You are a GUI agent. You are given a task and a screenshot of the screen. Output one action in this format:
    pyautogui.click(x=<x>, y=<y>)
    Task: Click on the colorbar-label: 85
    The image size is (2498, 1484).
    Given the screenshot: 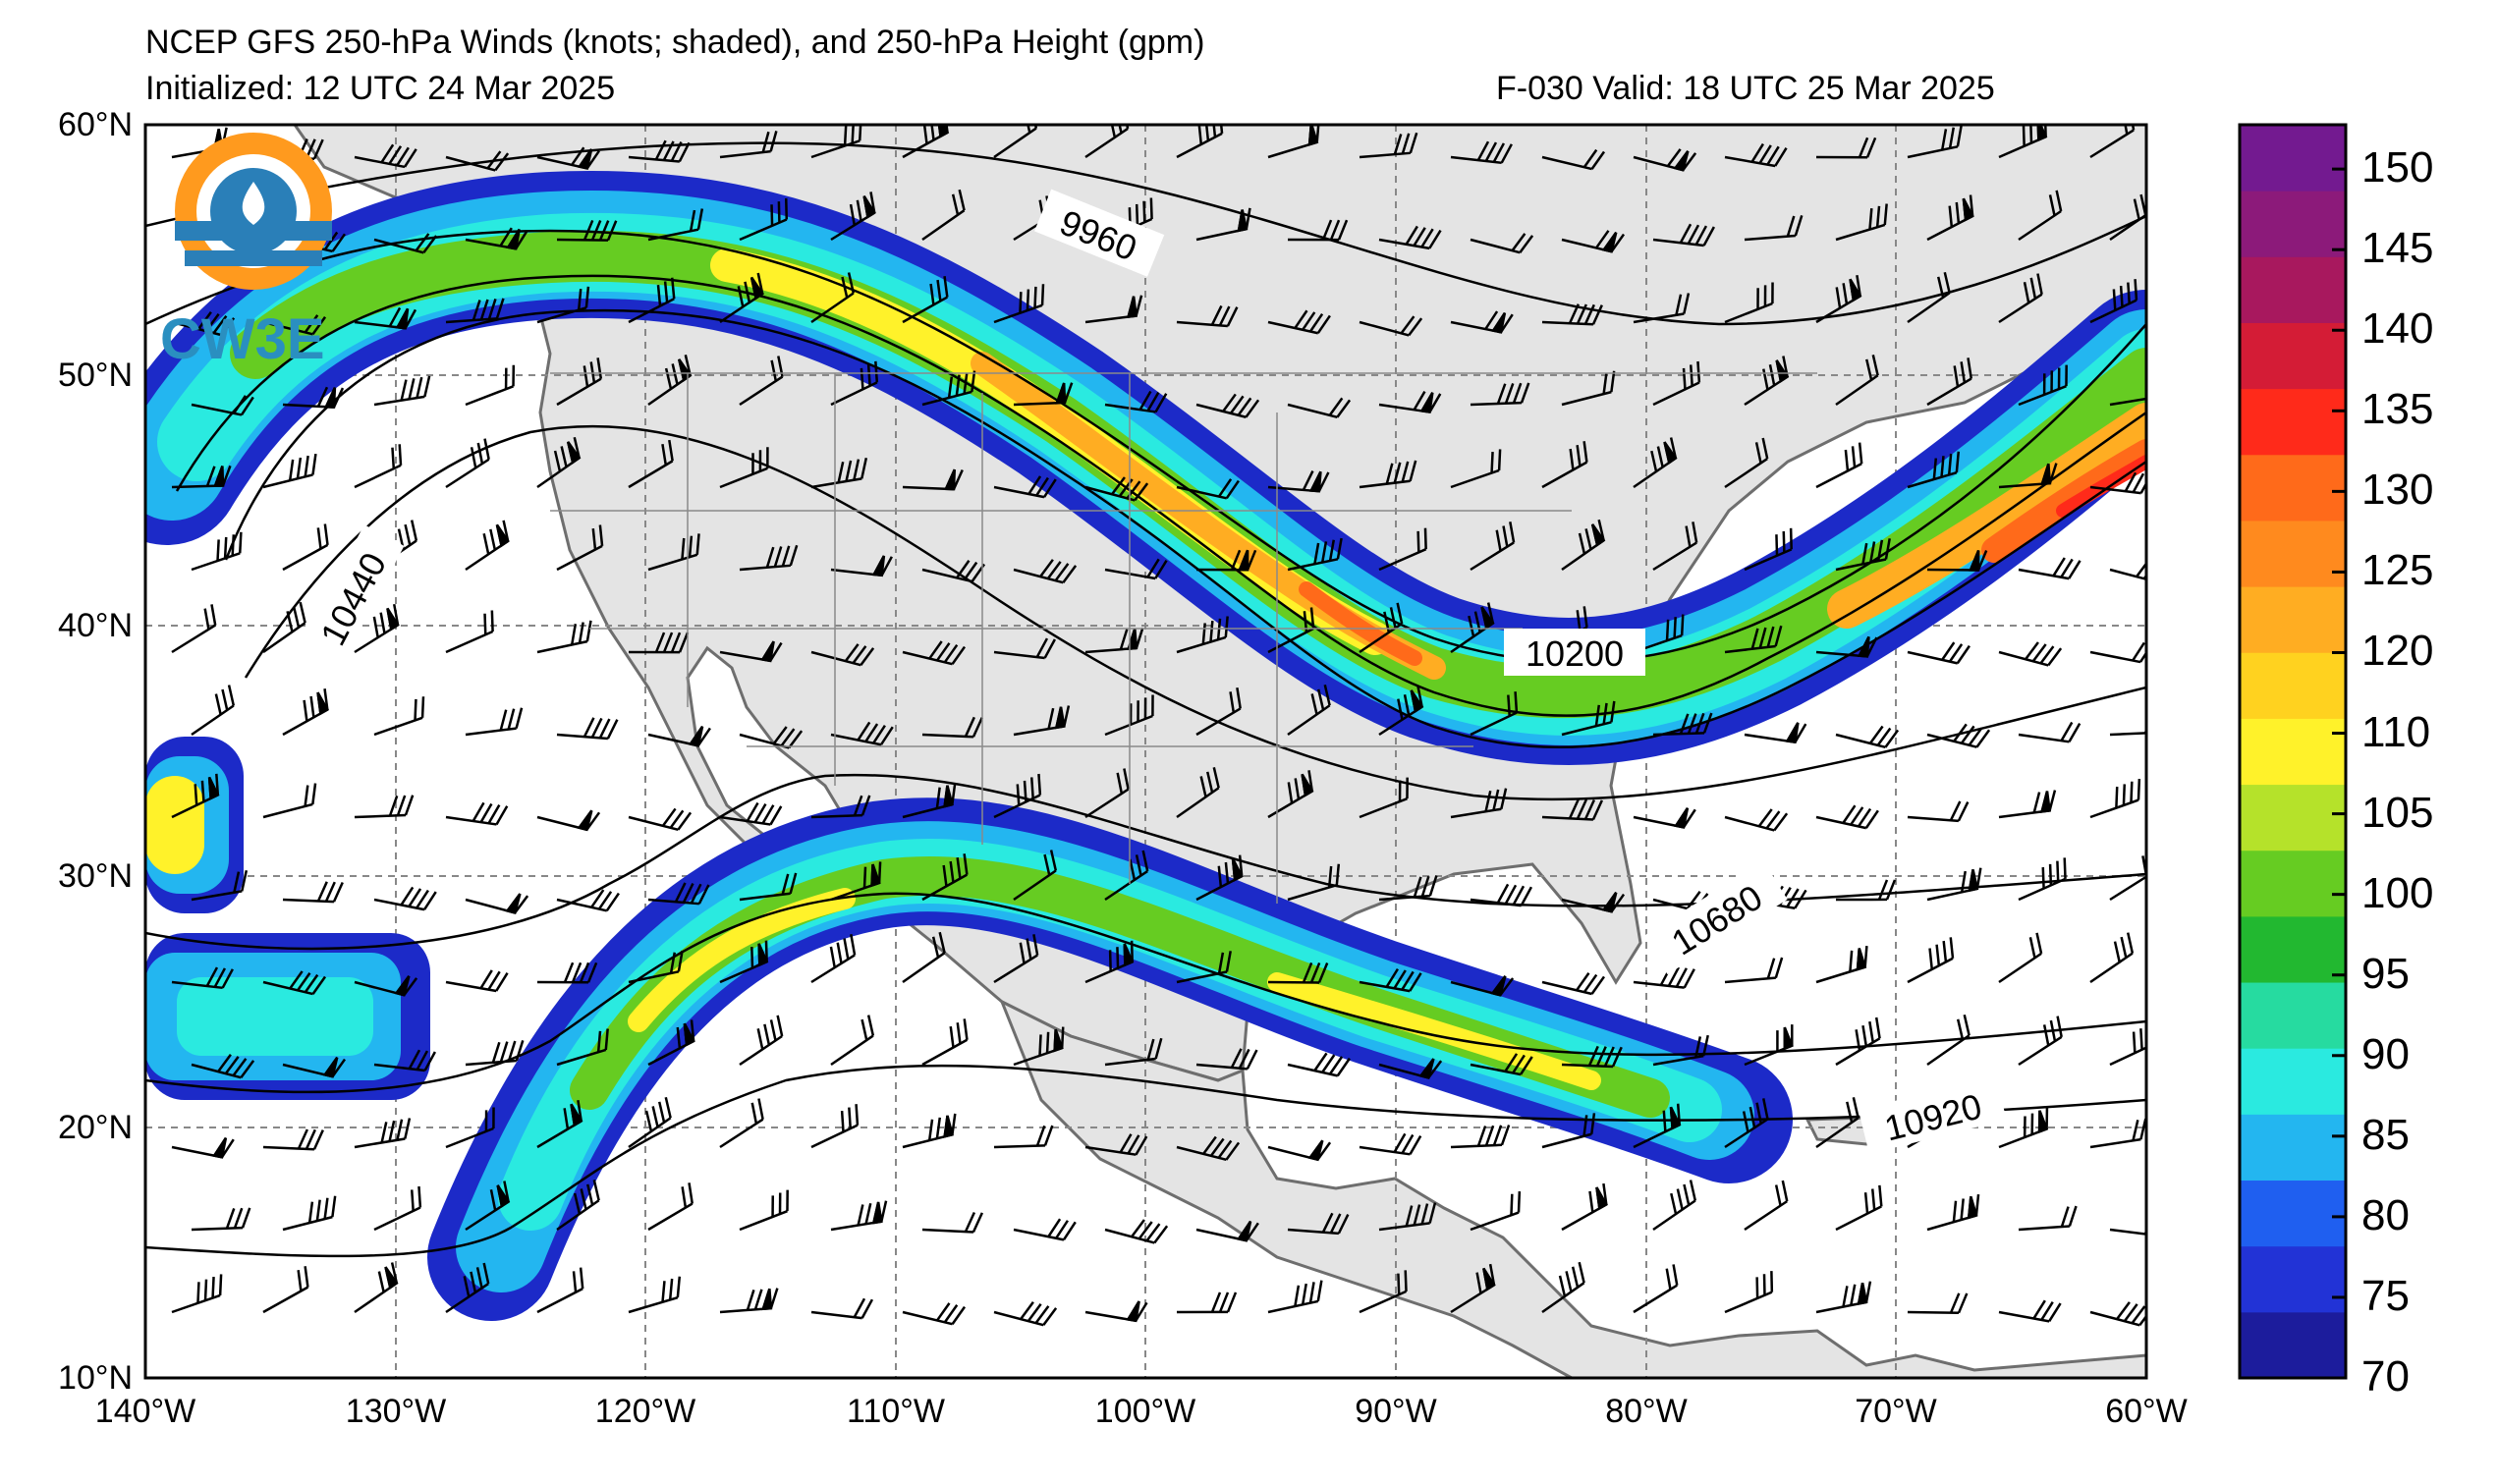 What is the action you would take?
    pyautogui.click(x=2385, y=1134)
    